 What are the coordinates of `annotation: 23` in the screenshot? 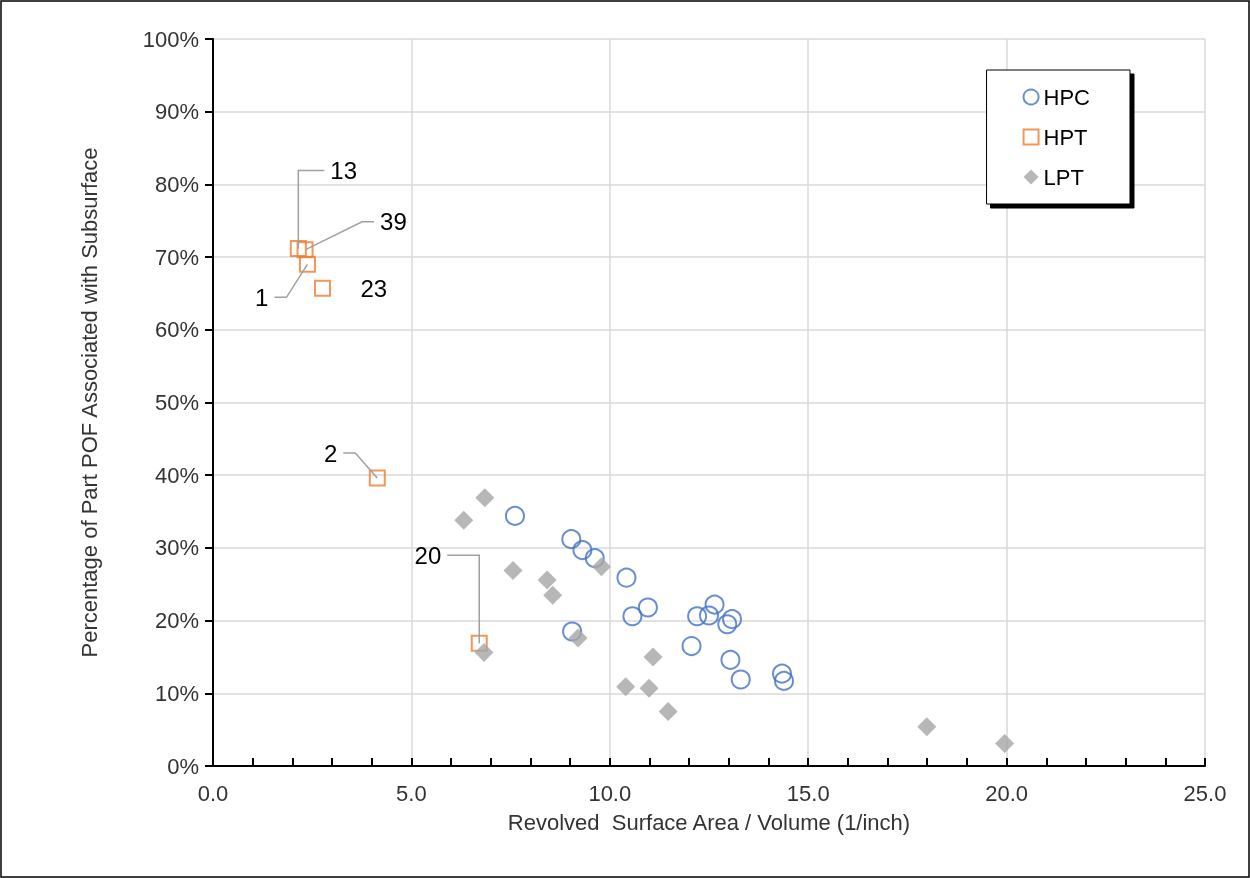 It's located at (374, 288).